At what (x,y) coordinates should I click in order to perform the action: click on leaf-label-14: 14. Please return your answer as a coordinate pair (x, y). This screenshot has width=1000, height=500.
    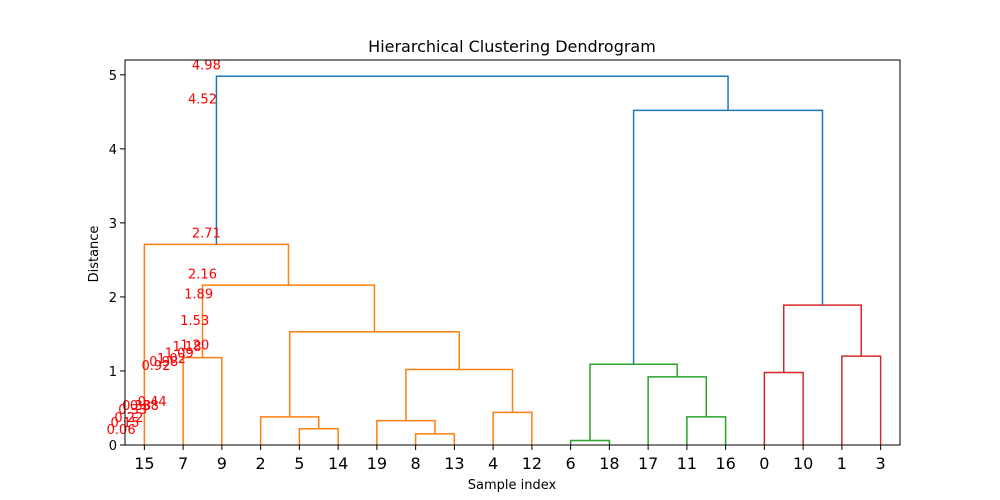
    Looking at the image, I should click on (338, 463).